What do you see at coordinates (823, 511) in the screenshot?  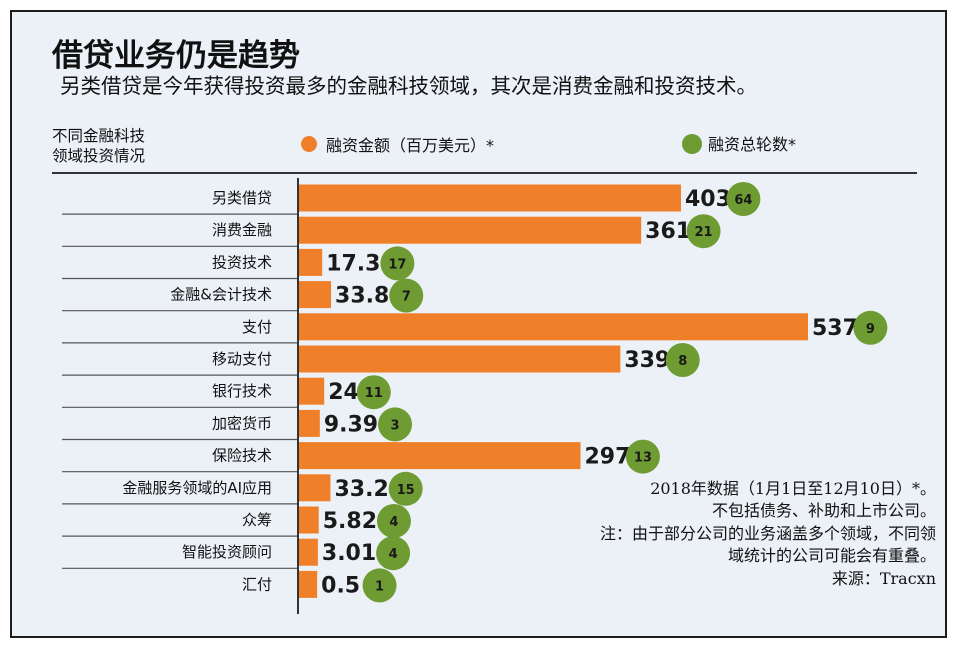 I see `footnote-line: 不包括债务、补助和上市公司。` at bounding box center [823, 511].